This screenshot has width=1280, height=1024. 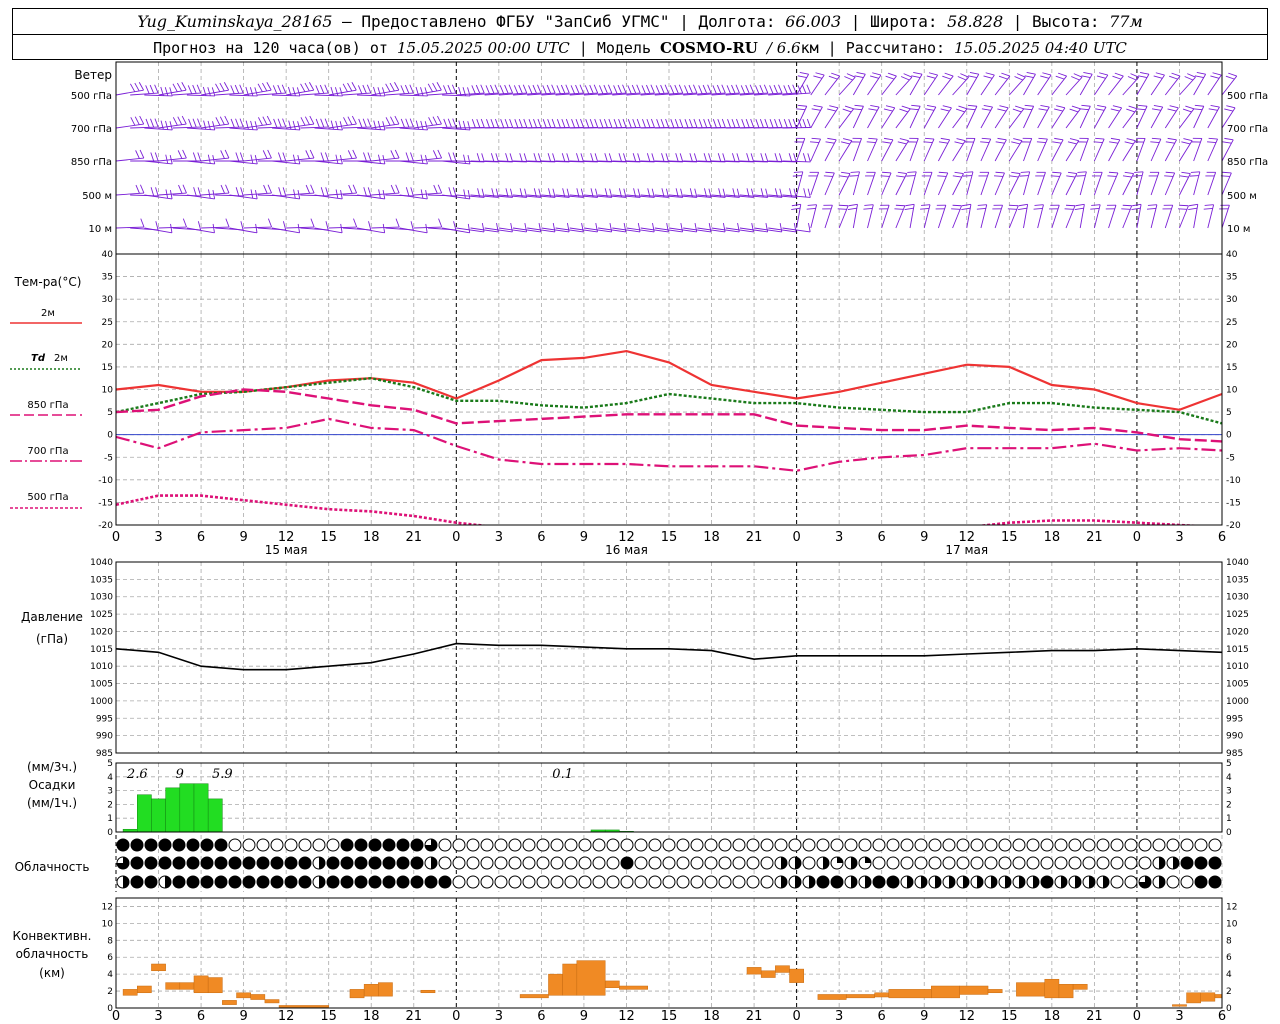 What do you see at coordinates (1232, 345) in the screenshot?
I see `temp-ytick-right: 20` at bounding box center [1232, 345].